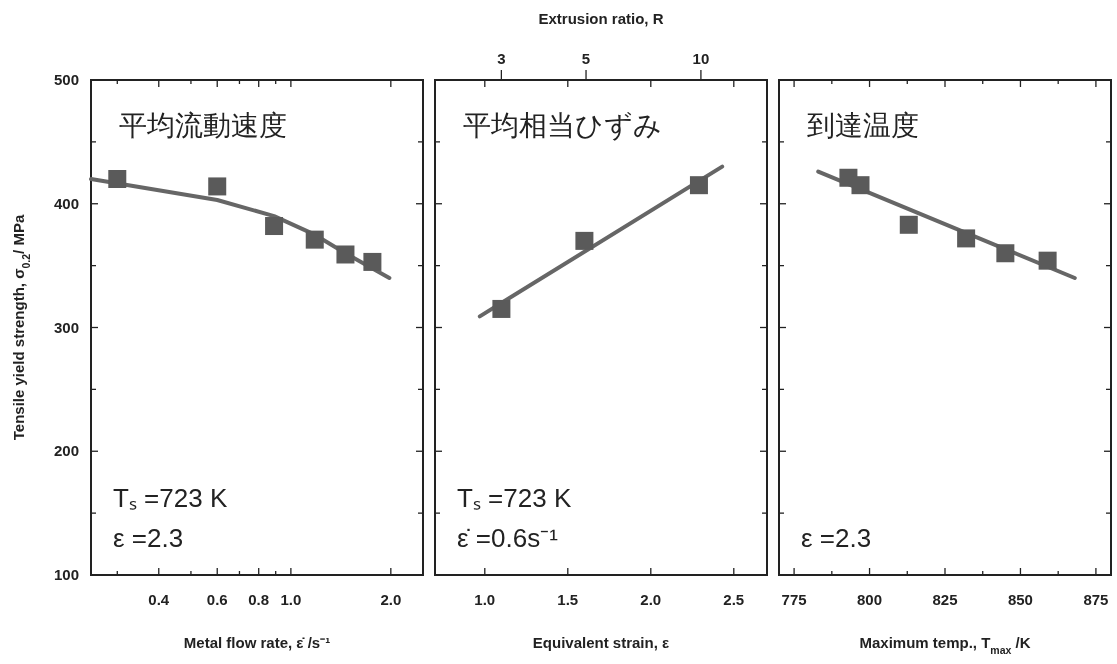  What do you see at coordinates (794, 599) in the screenshot?
I see `x-tick-label: 775` at bounding box center [794, 599].